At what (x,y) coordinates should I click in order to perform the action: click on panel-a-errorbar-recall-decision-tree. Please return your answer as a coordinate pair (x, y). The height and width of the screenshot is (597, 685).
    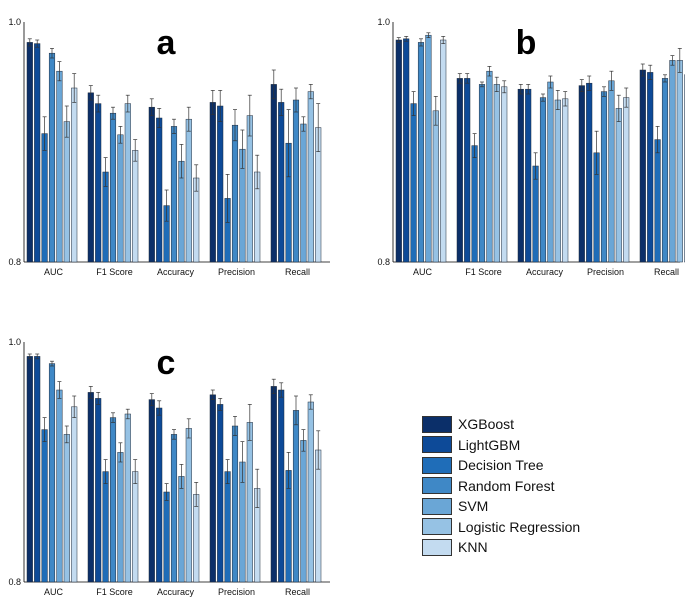
    Looking at the image, I should click on (288, 143).